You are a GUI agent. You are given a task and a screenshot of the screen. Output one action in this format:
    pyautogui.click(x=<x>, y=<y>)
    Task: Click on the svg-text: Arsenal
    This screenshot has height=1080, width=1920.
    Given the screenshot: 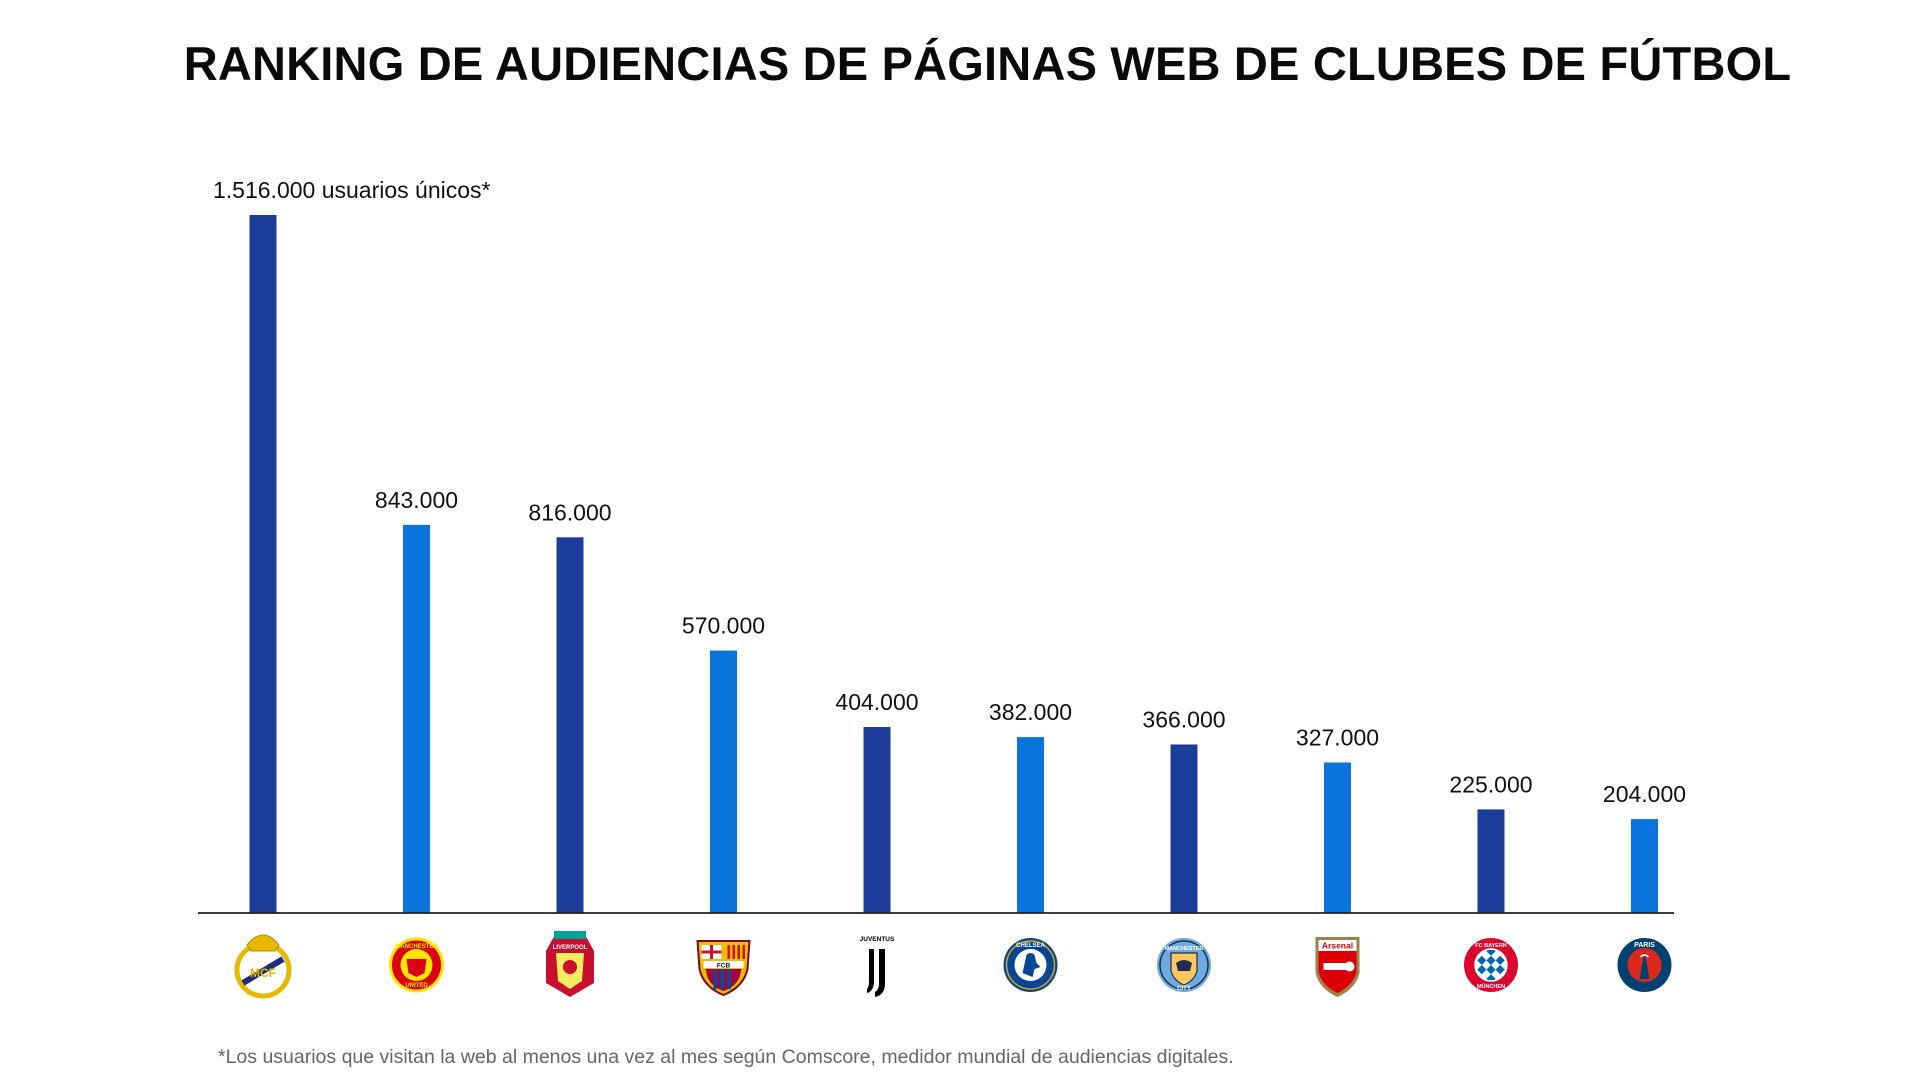 What is the action you would take?
    pyautogui.click(x=1337, y=946)
    